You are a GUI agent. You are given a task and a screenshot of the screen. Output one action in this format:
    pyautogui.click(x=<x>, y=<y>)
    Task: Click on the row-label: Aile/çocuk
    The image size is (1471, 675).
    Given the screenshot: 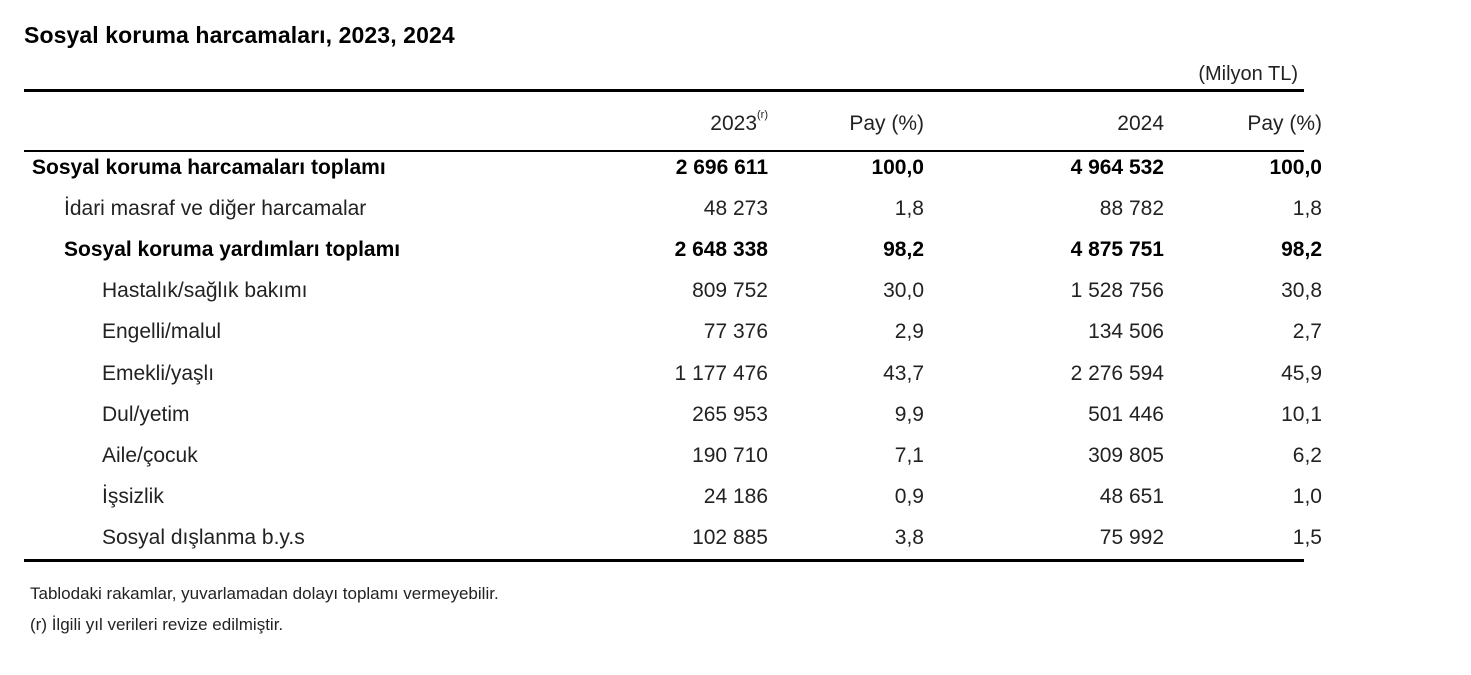 What is the action you would take?
    pyautogui.click(x=150, y=455)
    